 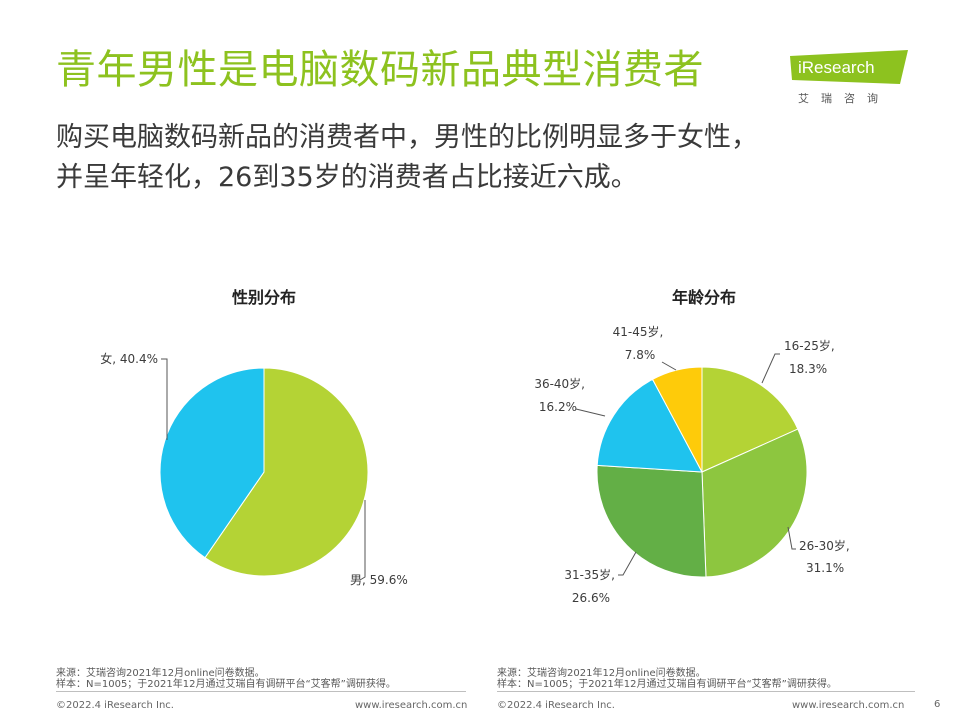 What do you see at coordinates (160, 673) in the screenshot?
I see `source-left: 来源：艾瑞咨询2021年12月online问卷数据。` at bounding box center [160, 673].